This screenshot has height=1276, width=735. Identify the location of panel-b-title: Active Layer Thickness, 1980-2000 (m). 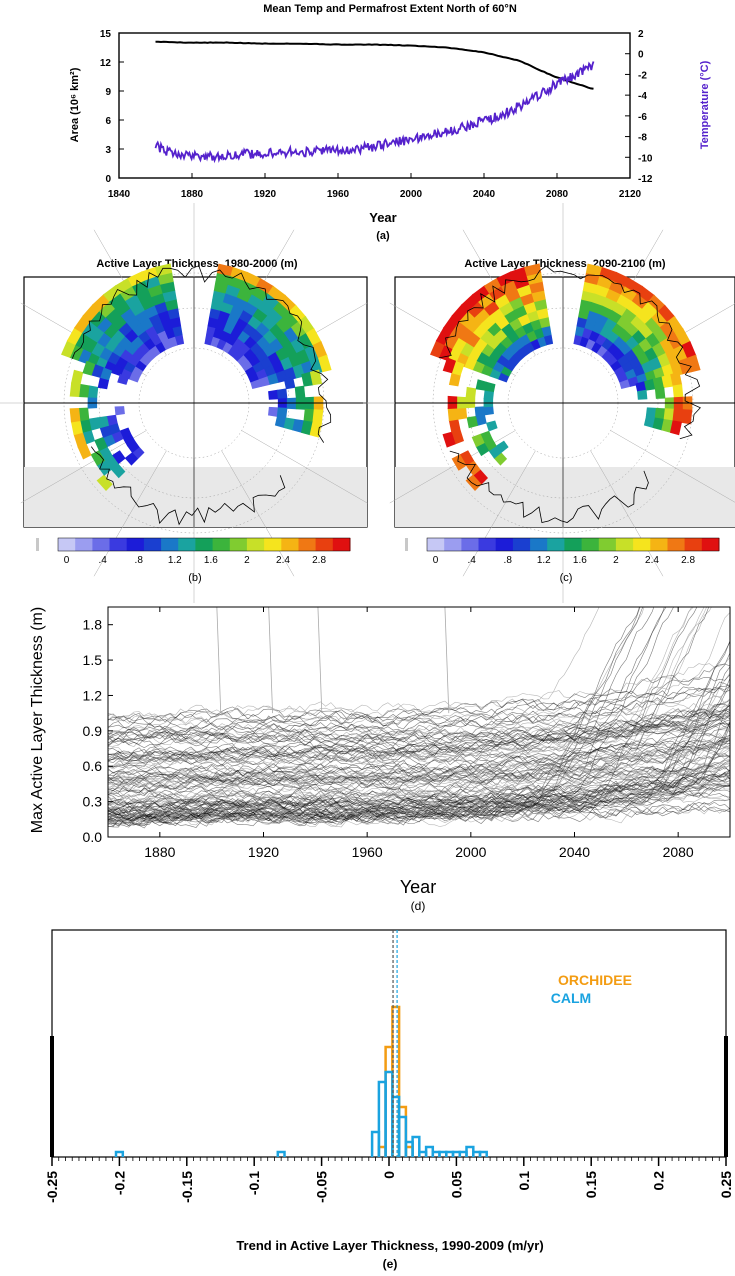
(197, 264).